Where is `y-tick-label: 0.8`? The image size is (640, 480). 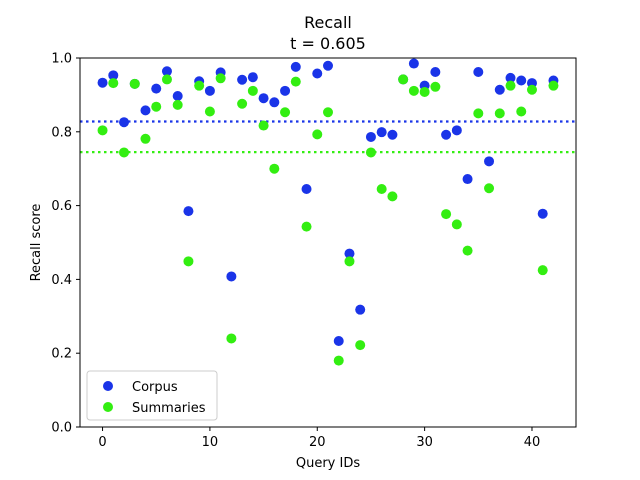 y-tick-label: 0.8 is located at coordinates (61, 132).